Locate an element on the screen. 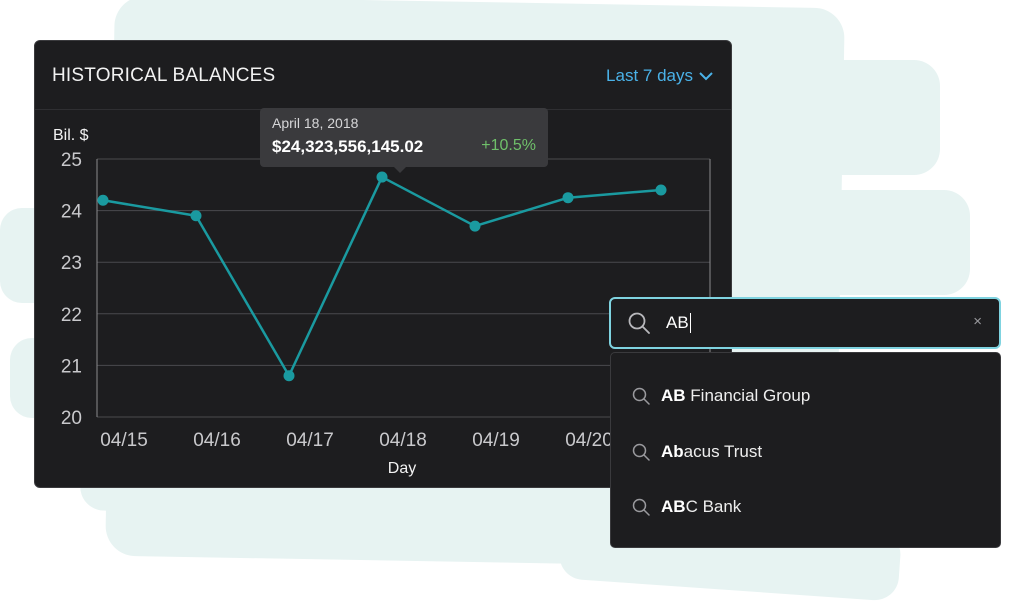  y-tick-label: 22 is located at coordinates (71, 315).